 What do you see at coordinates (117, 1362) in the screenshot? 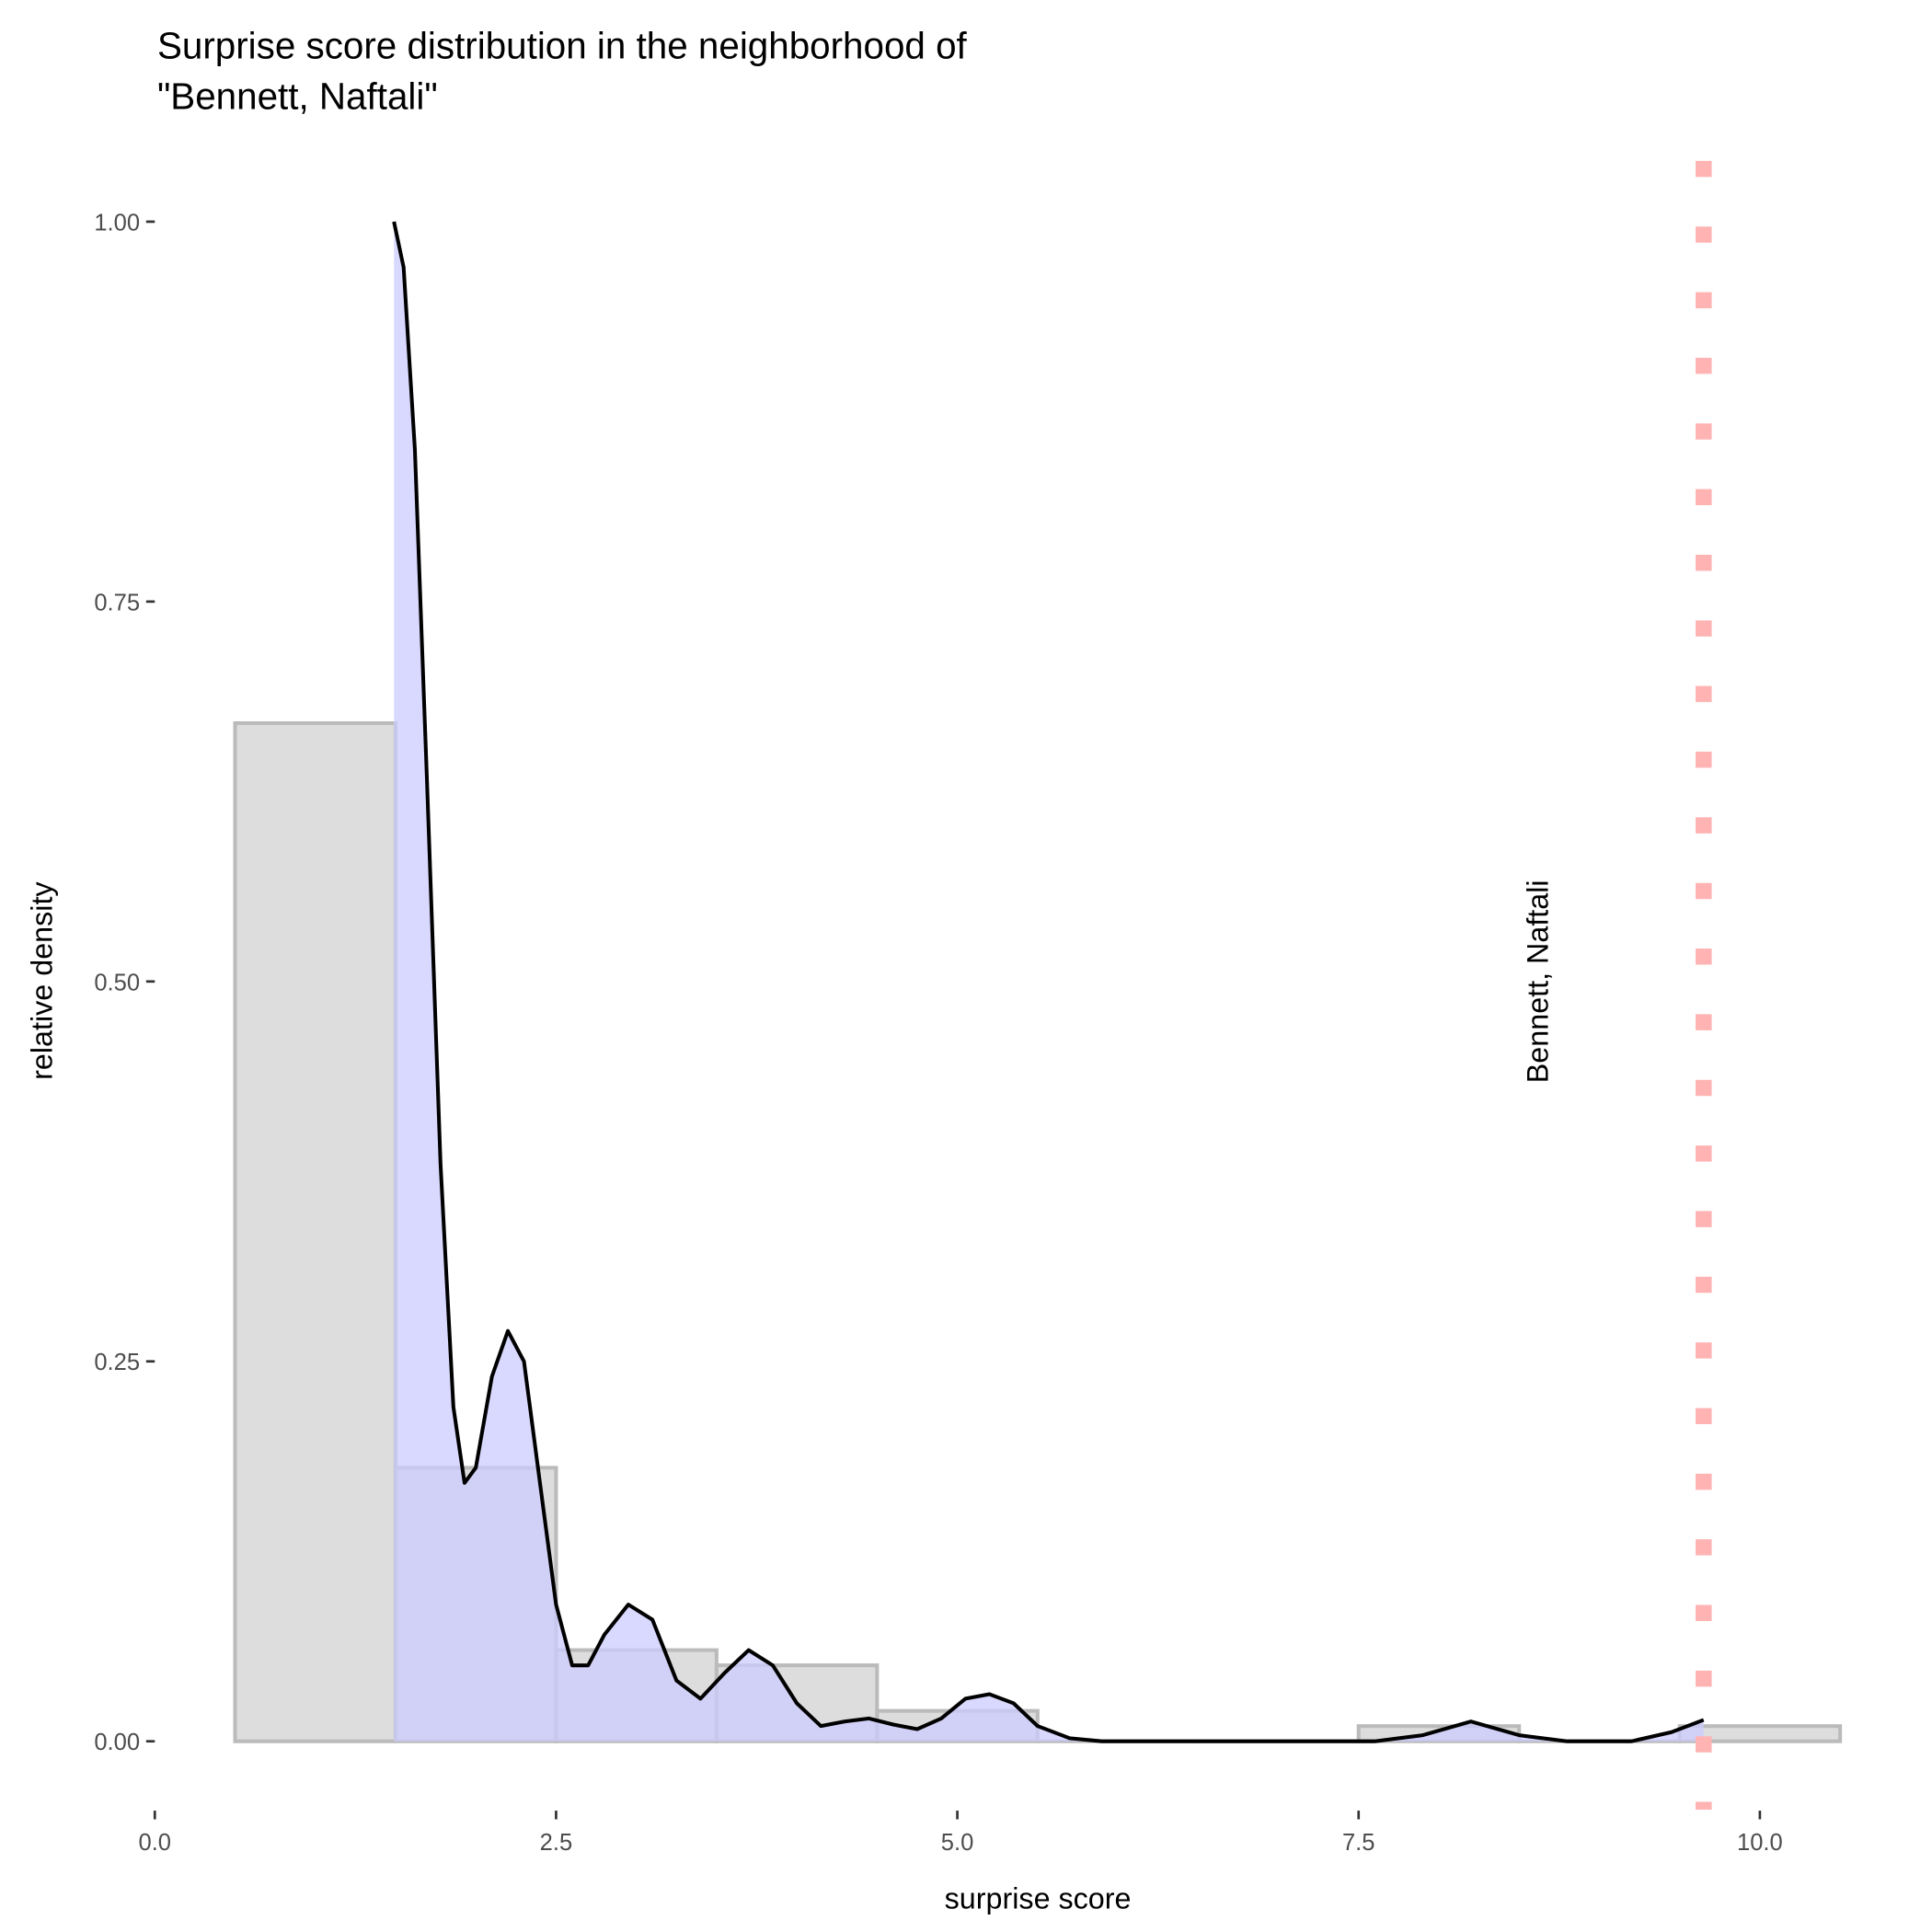
I see `y-tick-label: 0.25` at bounding box center [117, 1362].